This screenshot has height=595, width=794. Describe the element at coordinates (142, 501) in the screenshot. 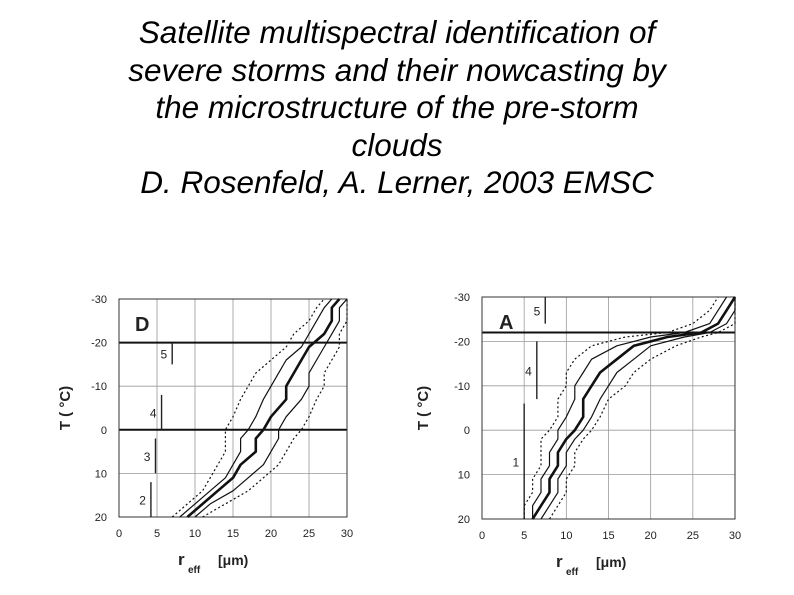

I see `stage-label: 2` at that location.